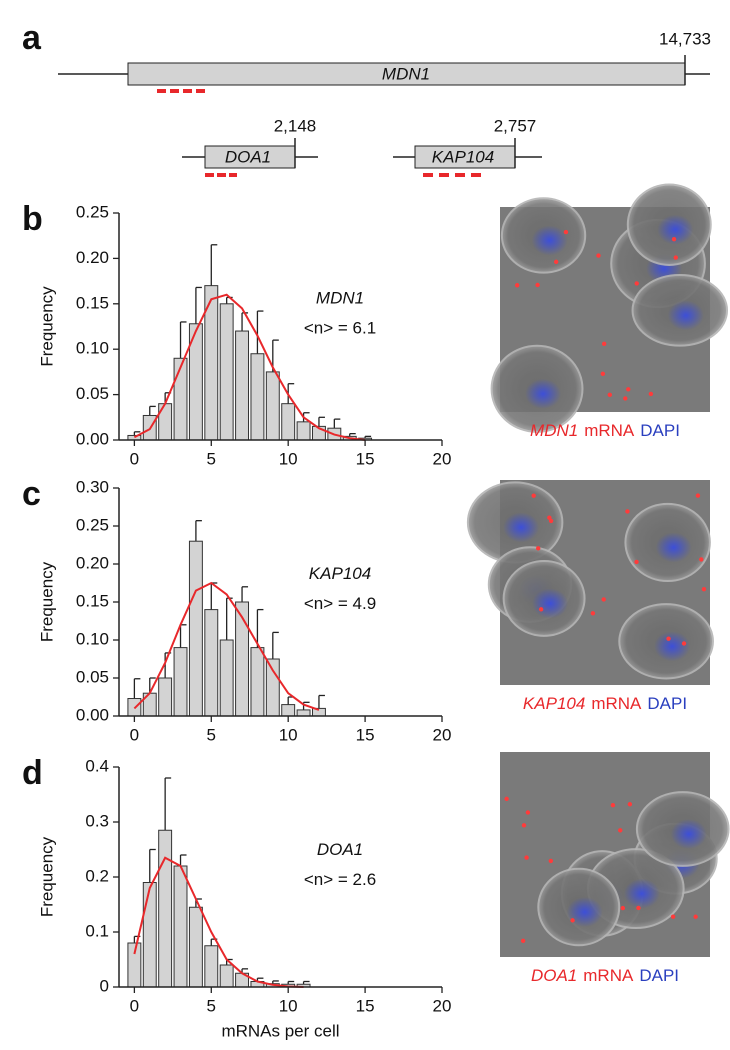 Image resolution: width=730 pixels, height=1050 pixels. Describe the element at coordinates (340, 328) in the screenshot. I see `mean-annotation: <n> = 6.1` at that location.